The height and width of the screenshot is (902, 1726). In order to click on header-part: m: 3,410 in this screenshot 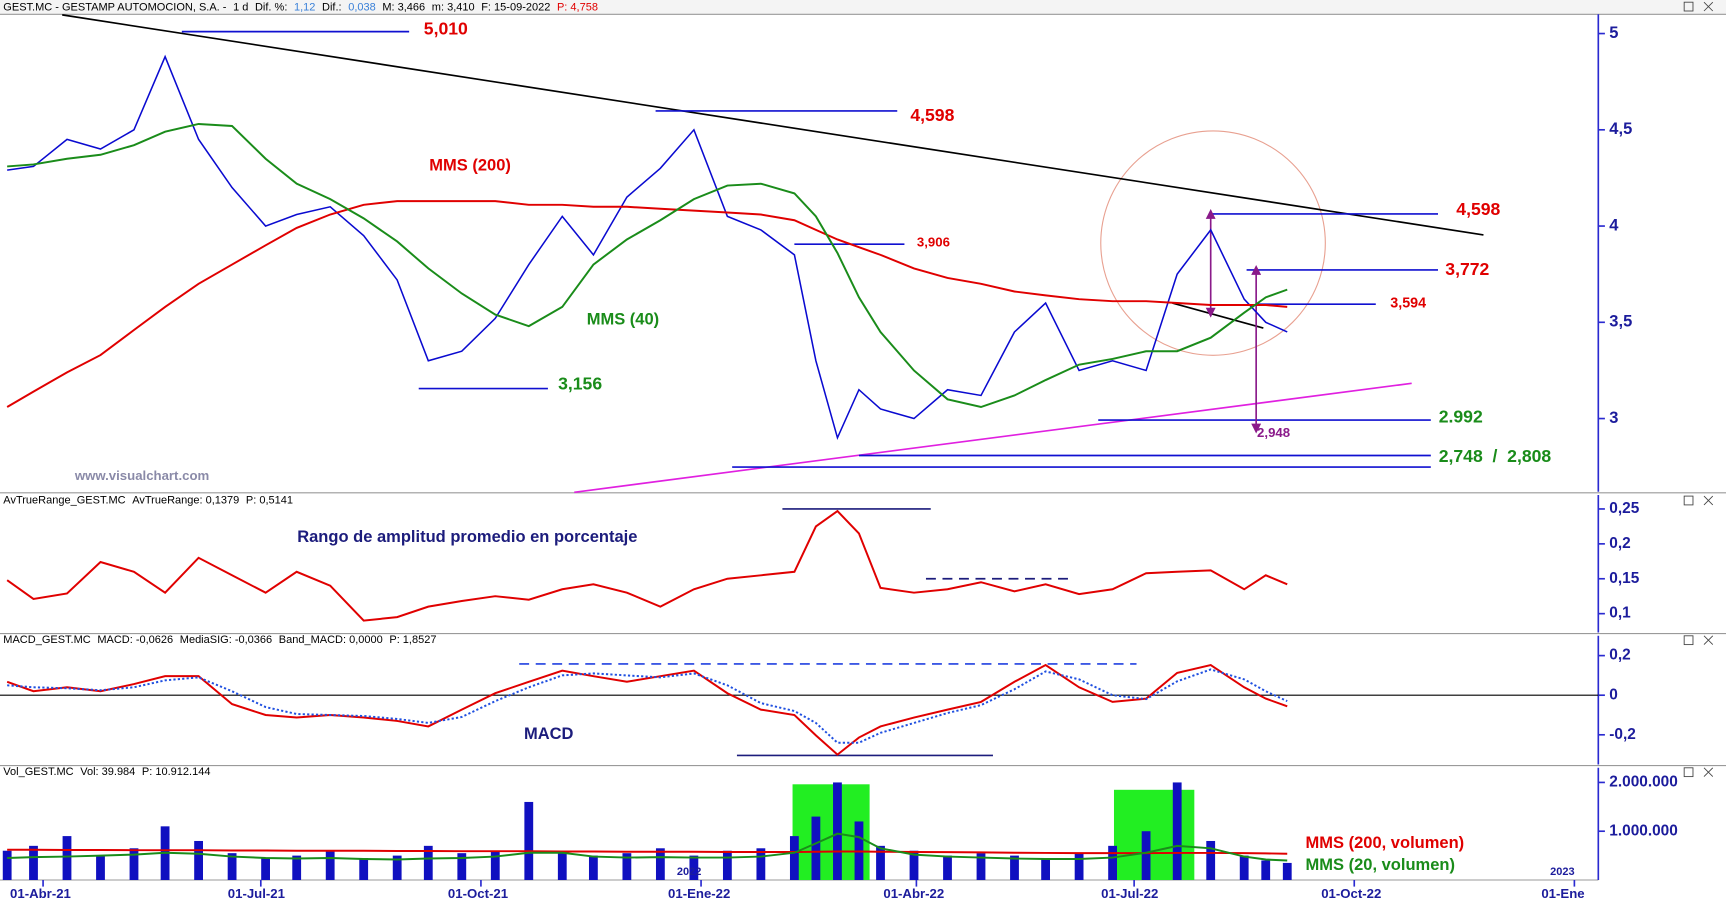, I will do `click(453, 8)`.